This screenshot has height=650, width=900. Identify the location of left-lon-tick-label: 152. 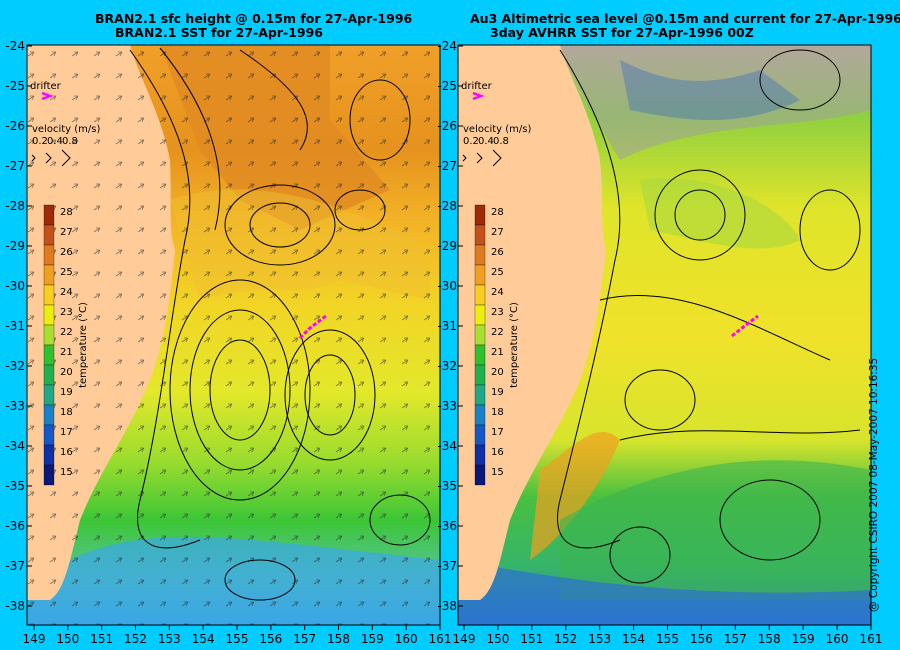
(135, 639).